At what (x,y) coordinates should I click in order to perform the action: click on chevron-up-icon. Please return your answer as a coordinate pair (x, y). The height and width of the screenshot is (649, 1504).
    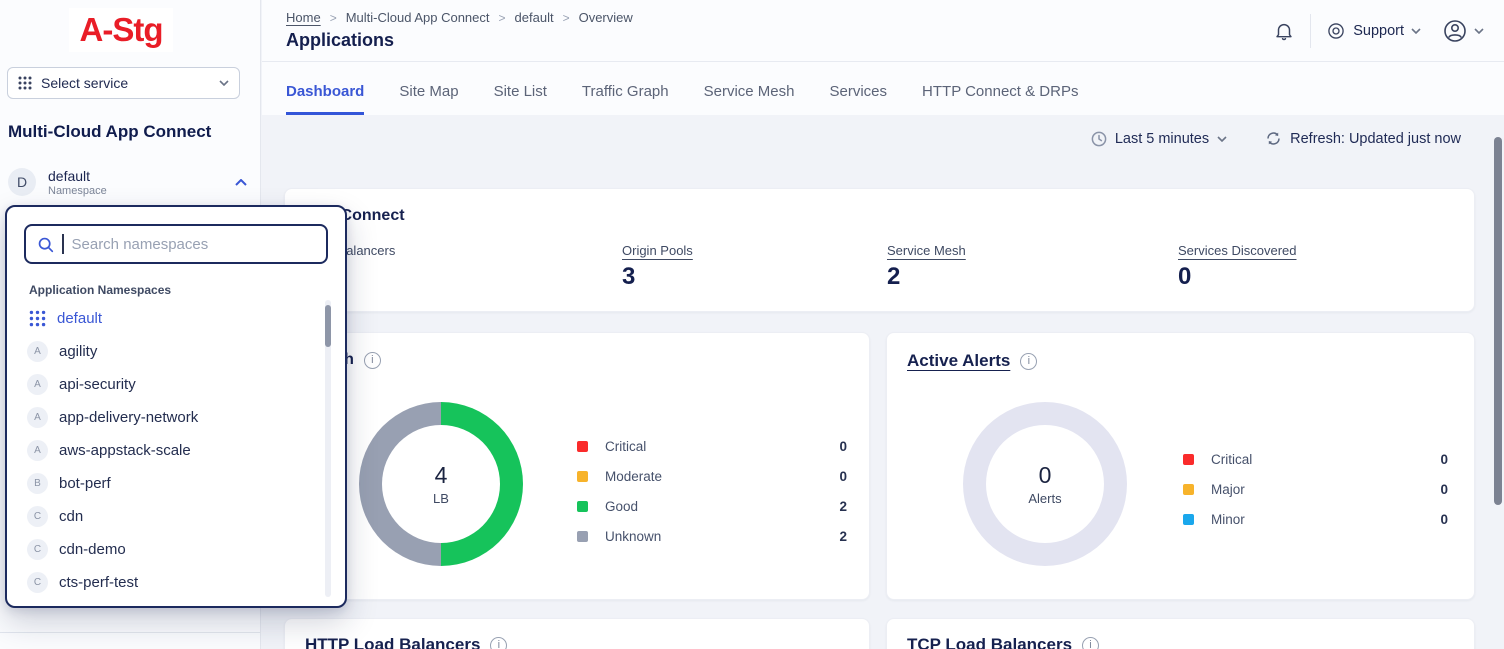
    Looking at the image, I should click on (241, 182).